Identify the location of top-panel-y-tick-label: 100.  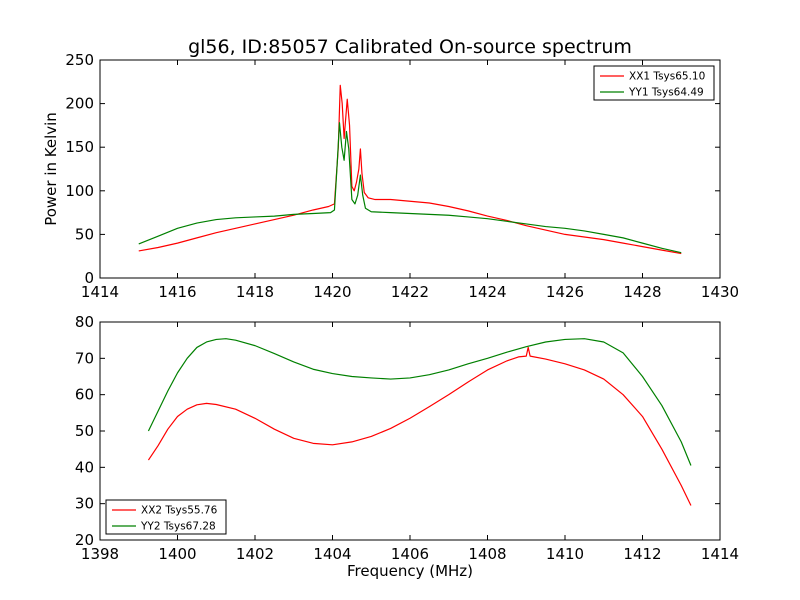
(79, 191).